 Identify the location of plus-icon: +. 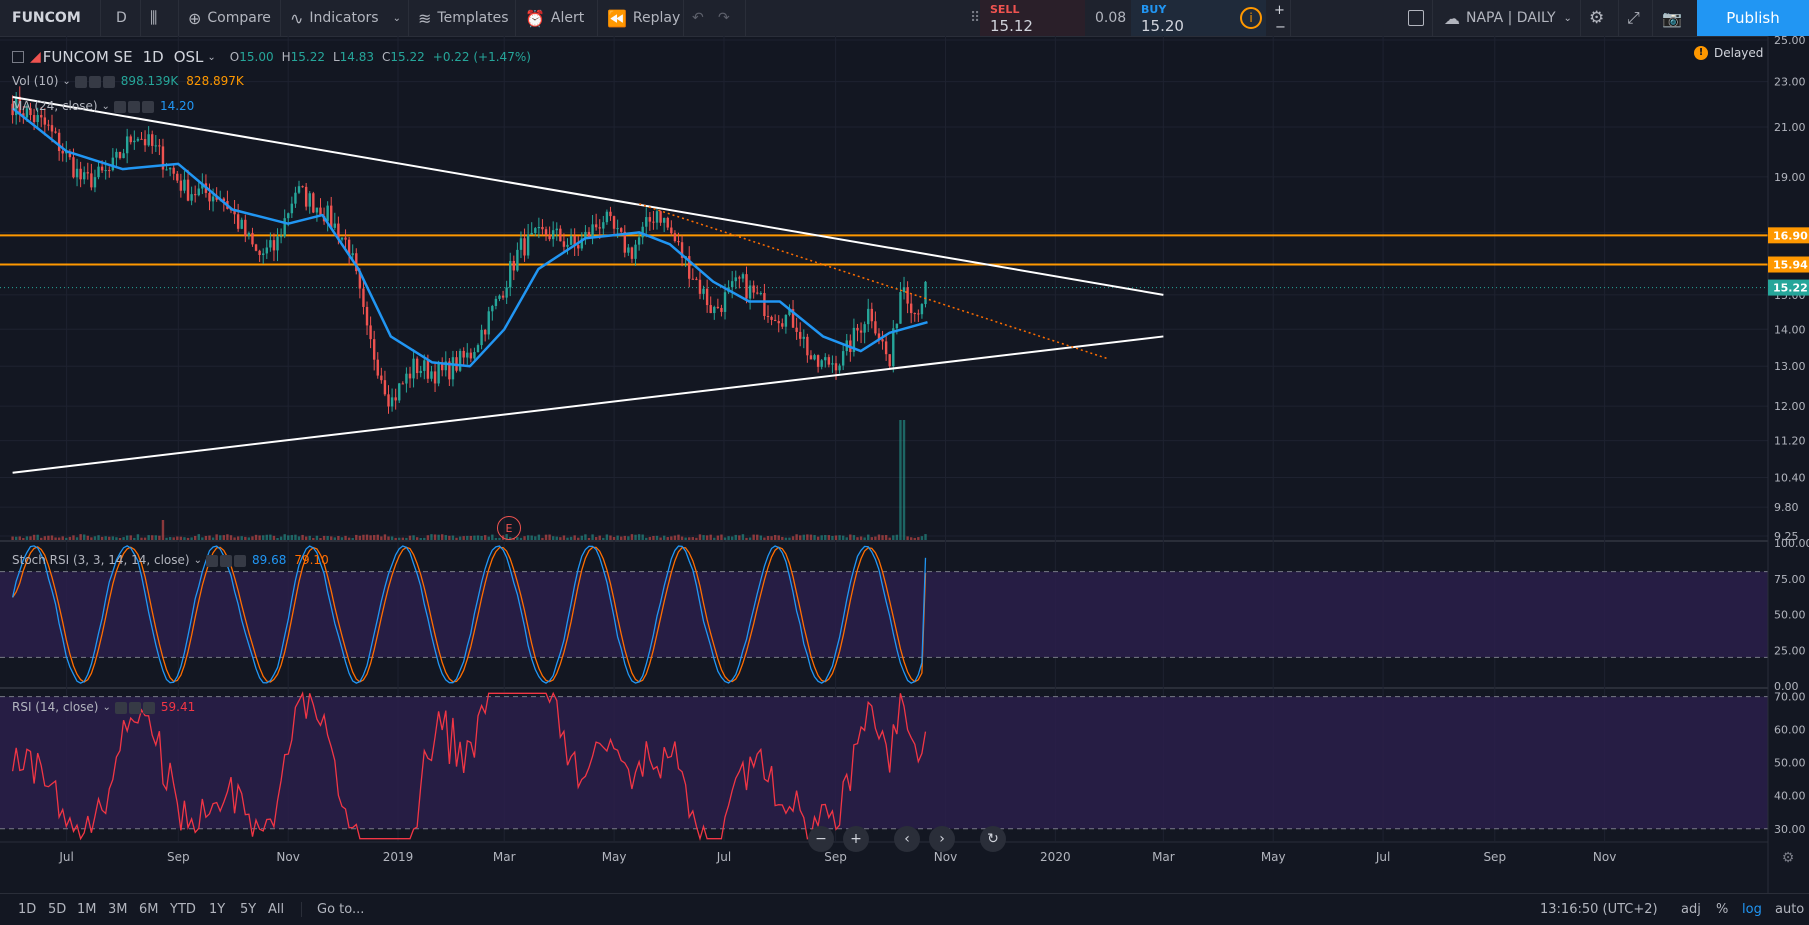
(1279, 10).